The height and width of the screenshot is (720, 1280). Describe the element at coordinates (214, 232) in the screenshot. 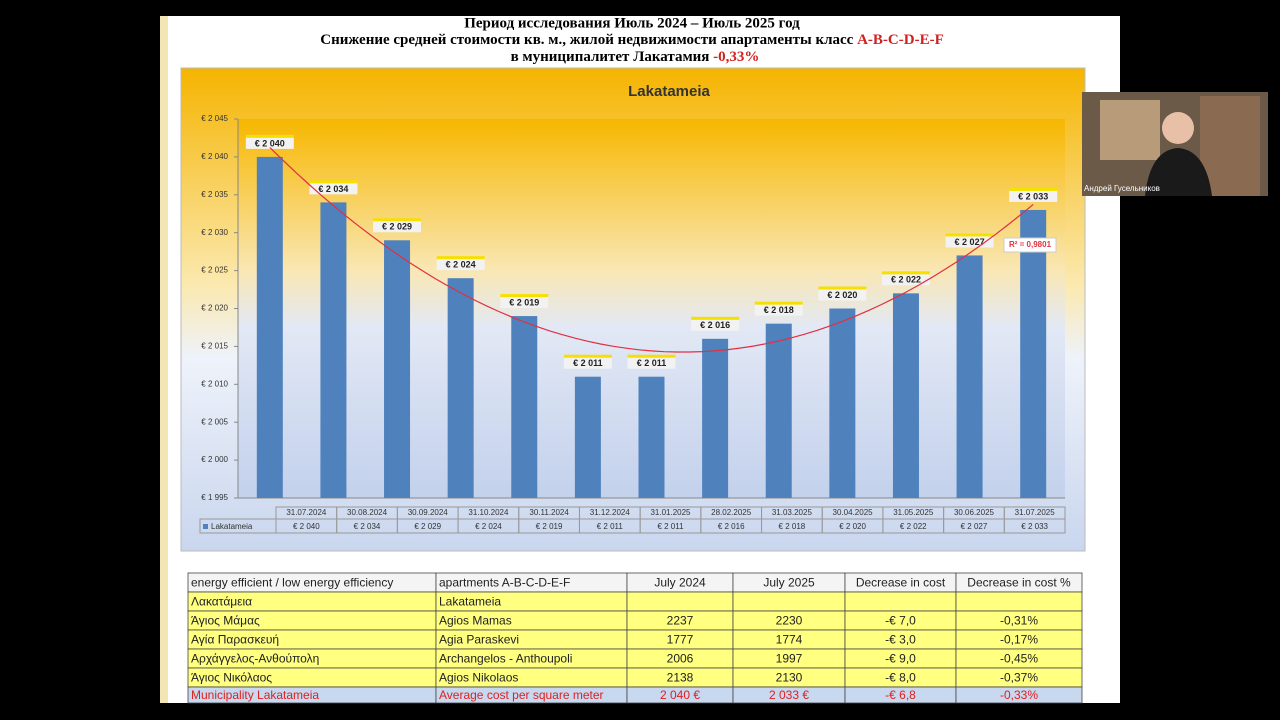

I see `y-tick-label: € 2 030` at that location.